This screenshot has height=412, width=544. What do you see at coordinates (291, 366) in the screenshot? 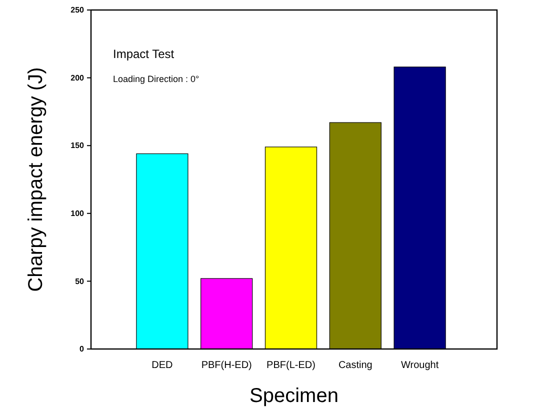
I see `x-tick-label: PBF(L-ED)` at bounding box center [291, 366].